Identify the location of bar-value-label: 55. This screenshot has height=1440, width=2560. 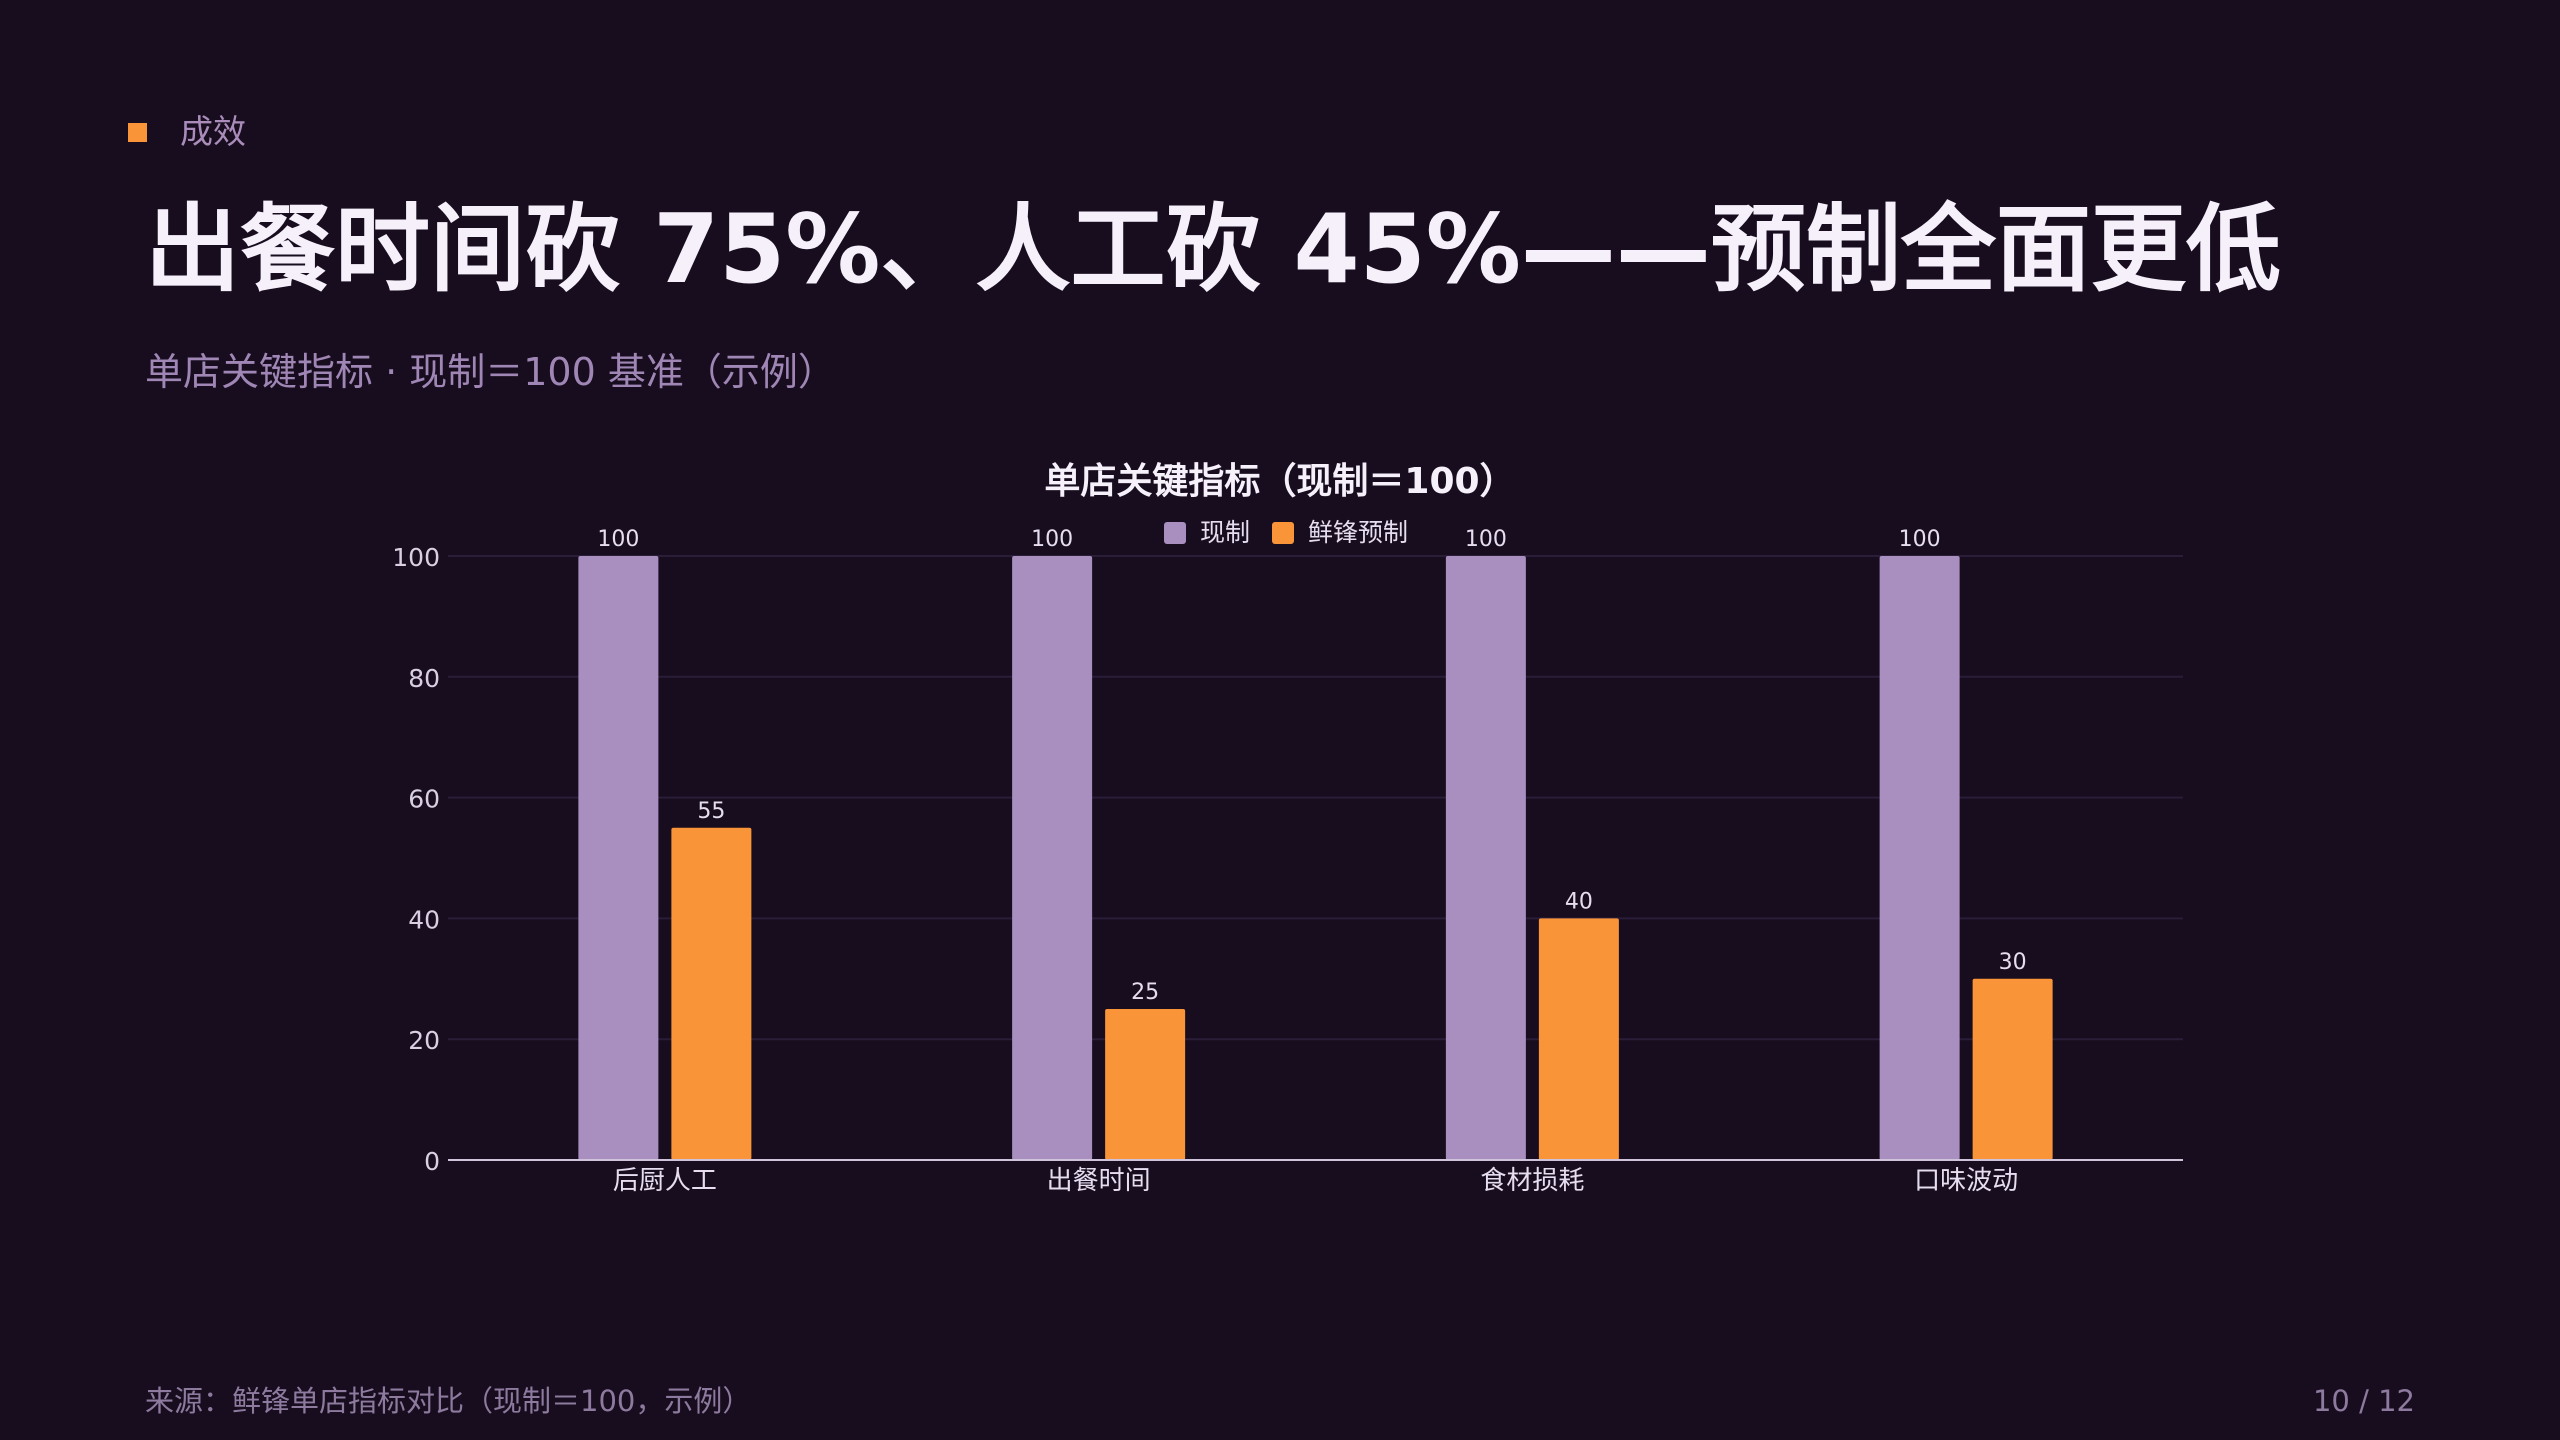
(711, 811).